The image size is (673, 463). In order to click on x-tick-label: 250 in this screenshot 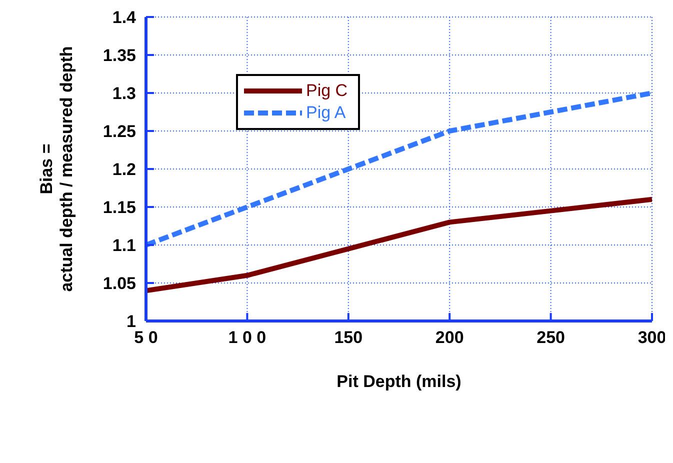, I will do `click(550, 338)`.